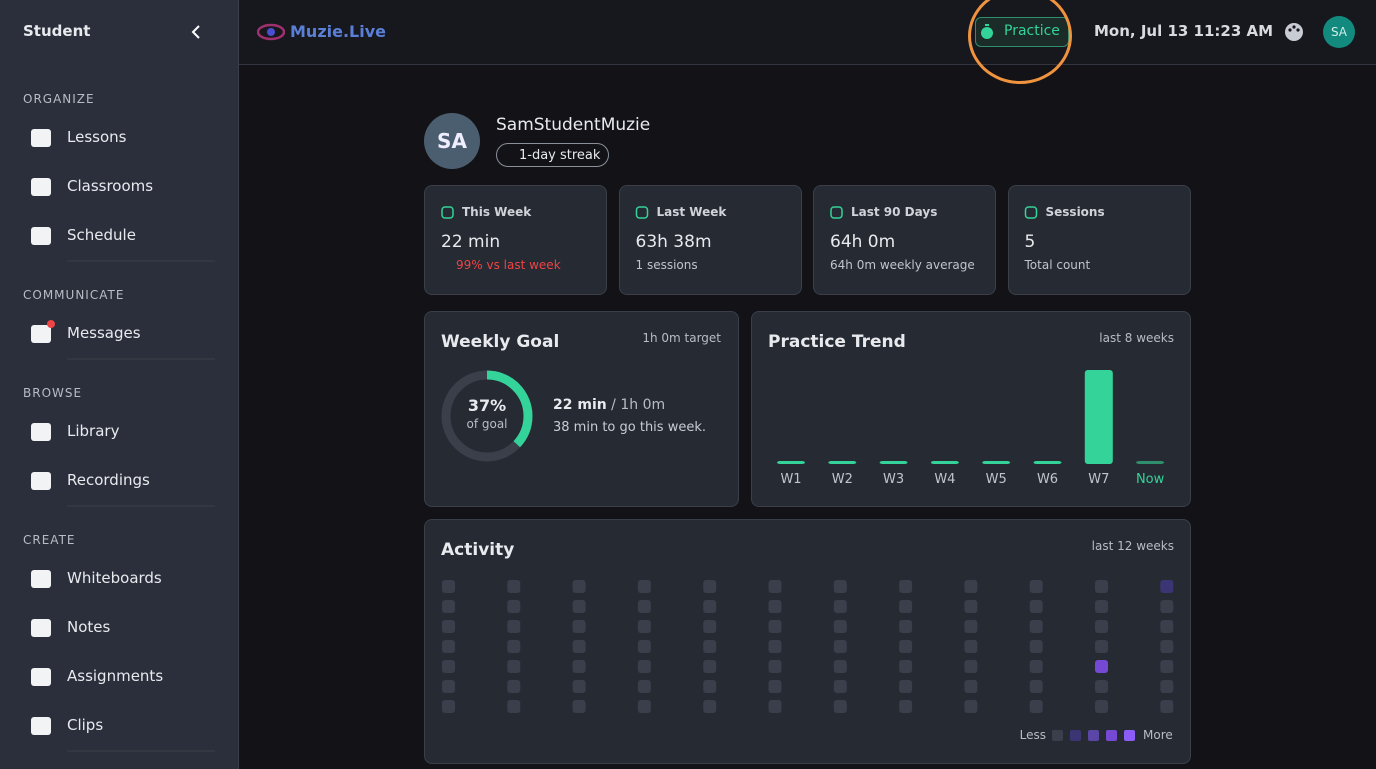  Describe the element at coordinates (893, 479) in the screenshot. I see `week-label: W3` at that location.